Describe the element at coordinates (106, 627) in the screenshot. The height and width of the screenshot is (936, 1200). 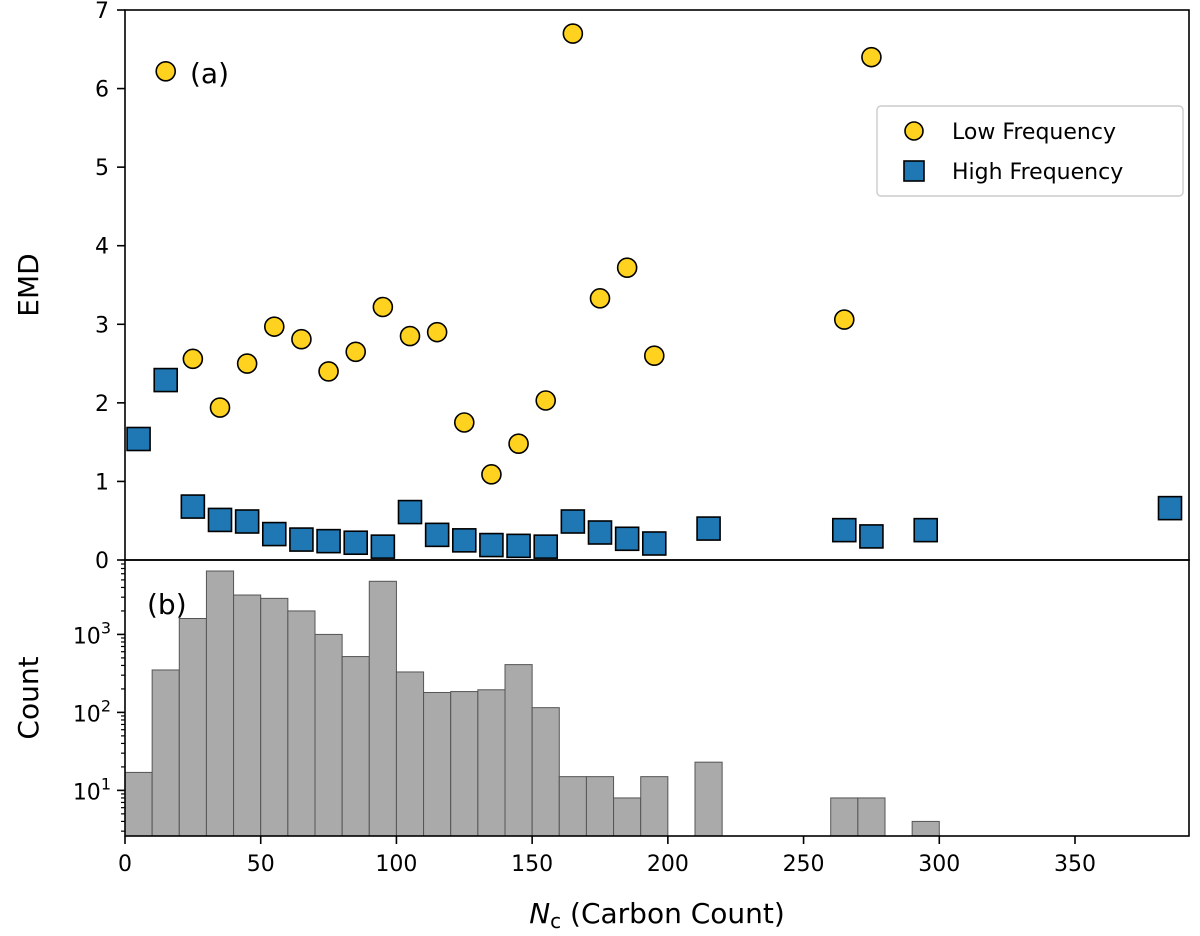
I see `tick-label-exponent: 3` at that location.